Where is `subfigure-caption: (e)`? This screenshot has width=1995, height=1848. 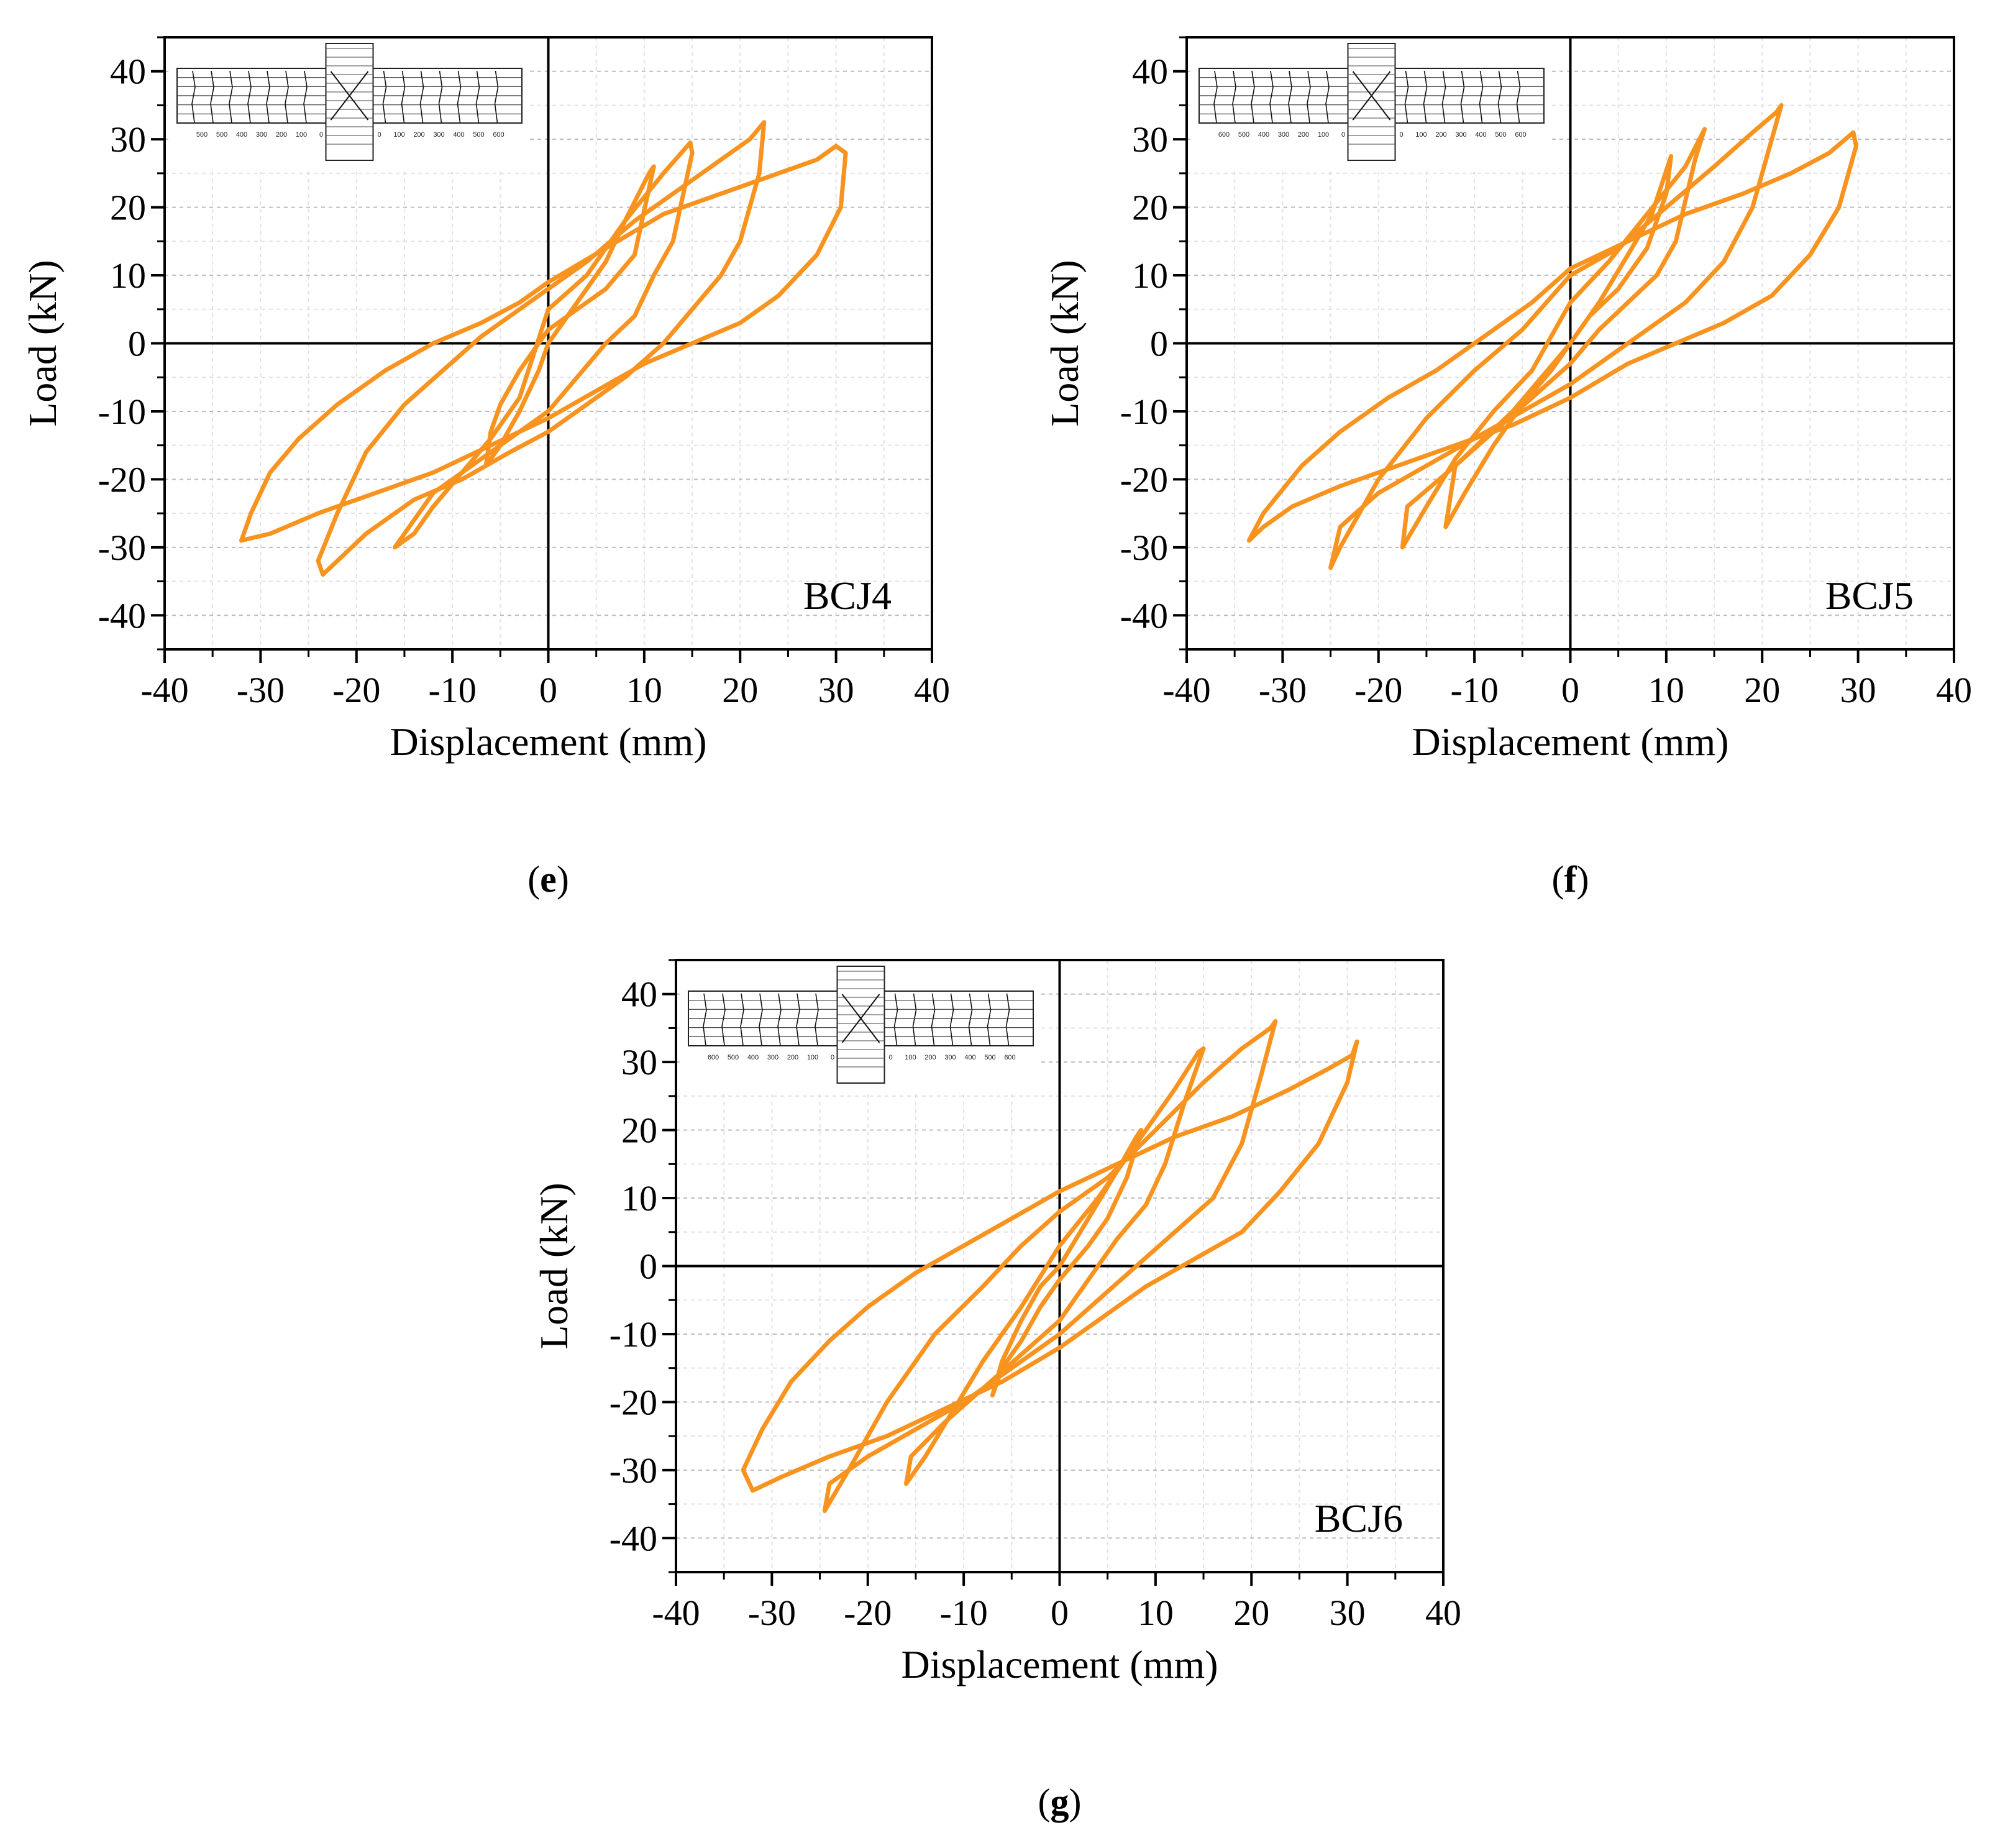 subfigure-caption: (e) is located at coordinates (548, 879).